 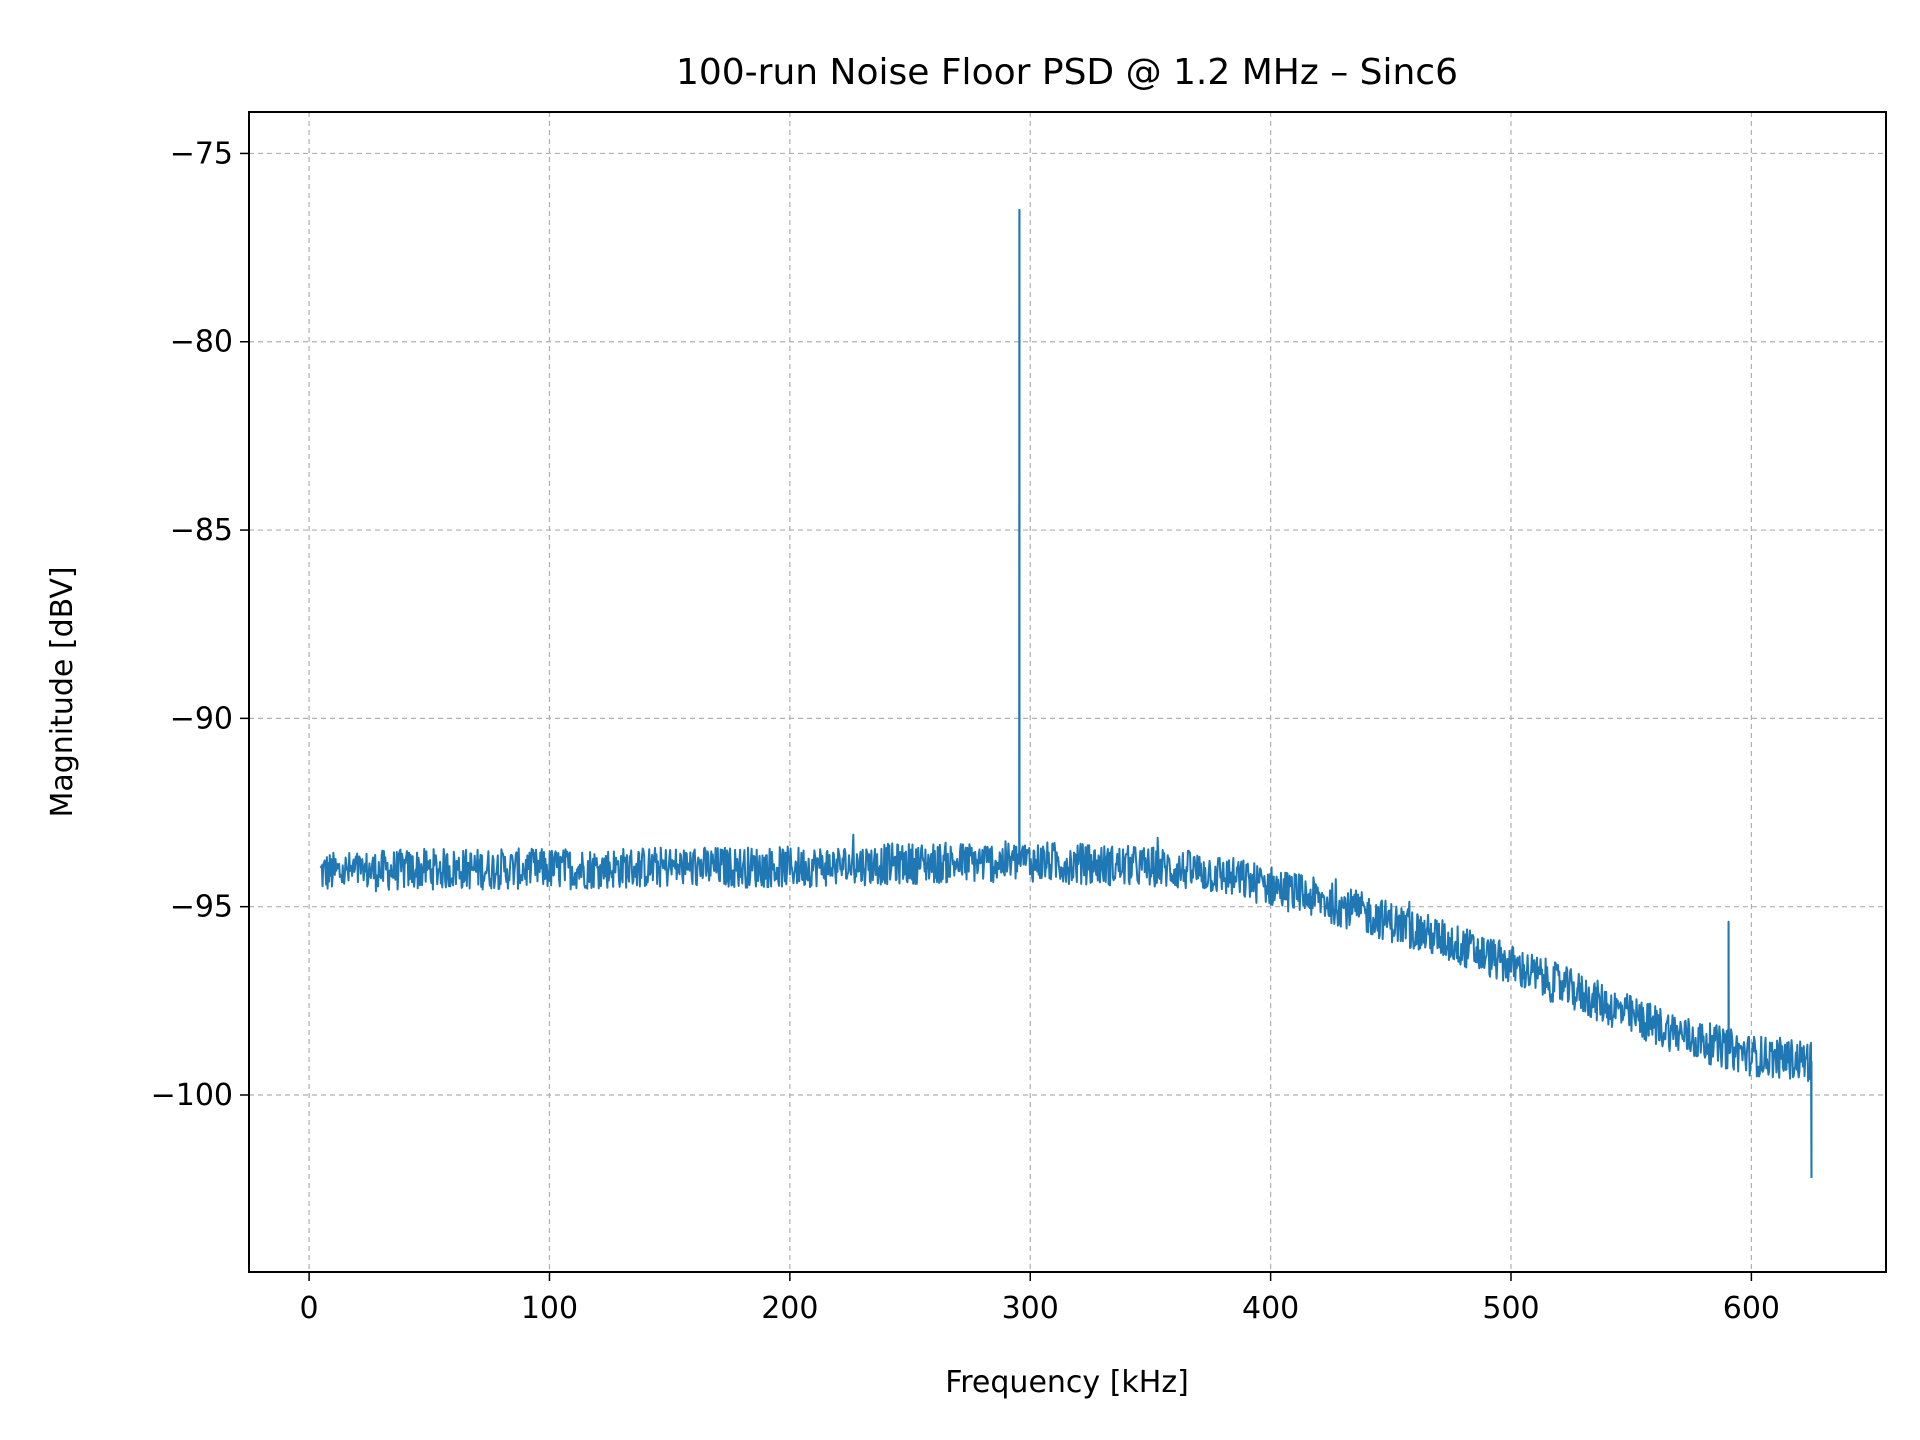 I want to click on x-tick-label: 500, so click(x=1510, y=1308).